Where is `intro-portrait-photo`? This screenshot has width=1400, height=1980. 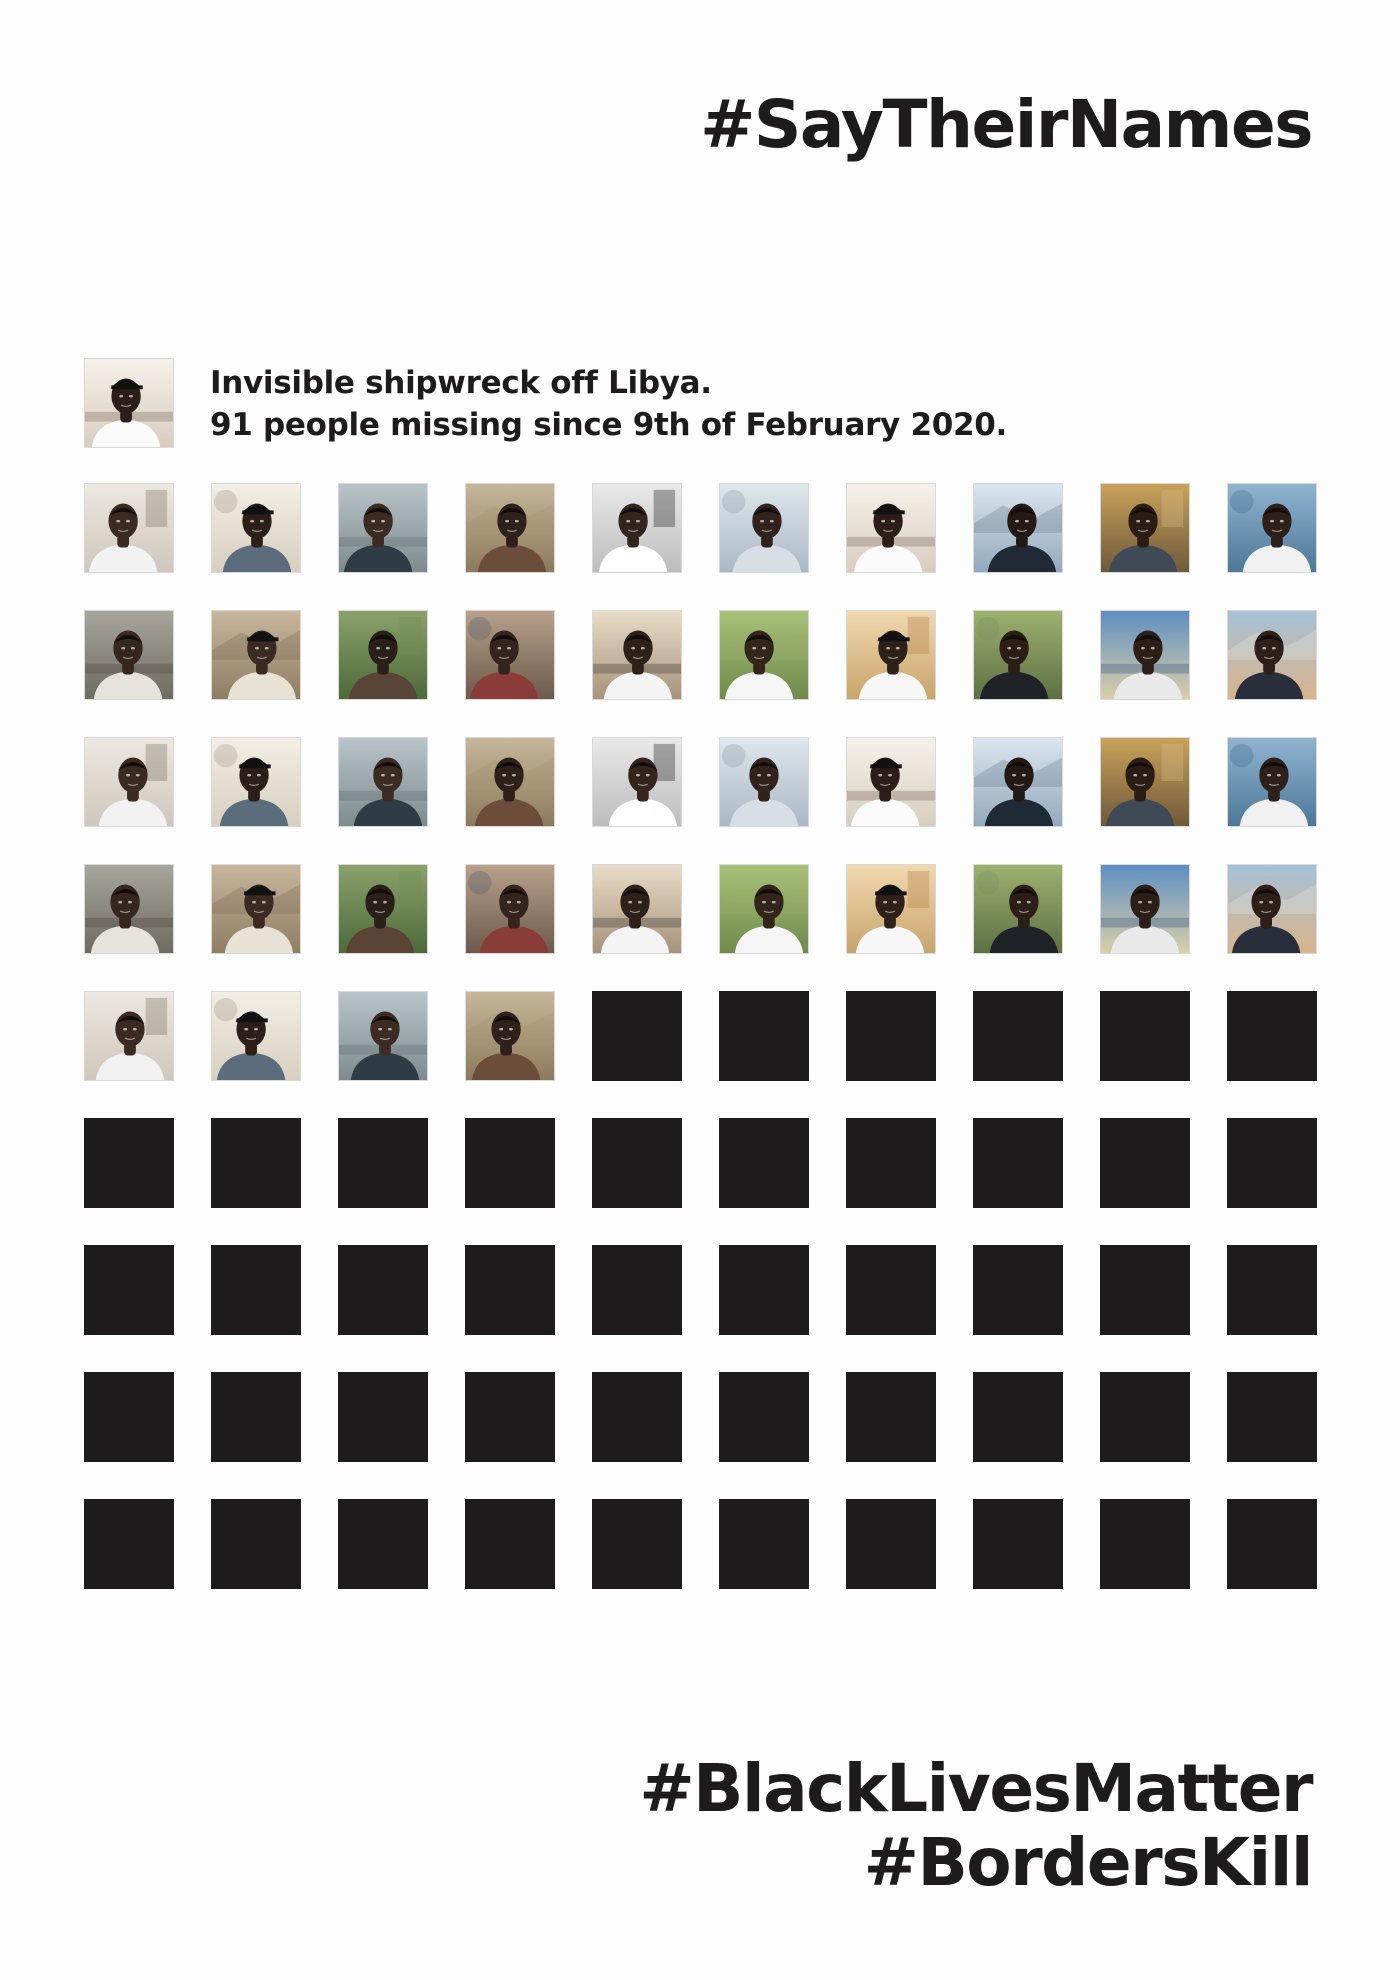
intro-portrait-photo is located at coordinates (129, 403).